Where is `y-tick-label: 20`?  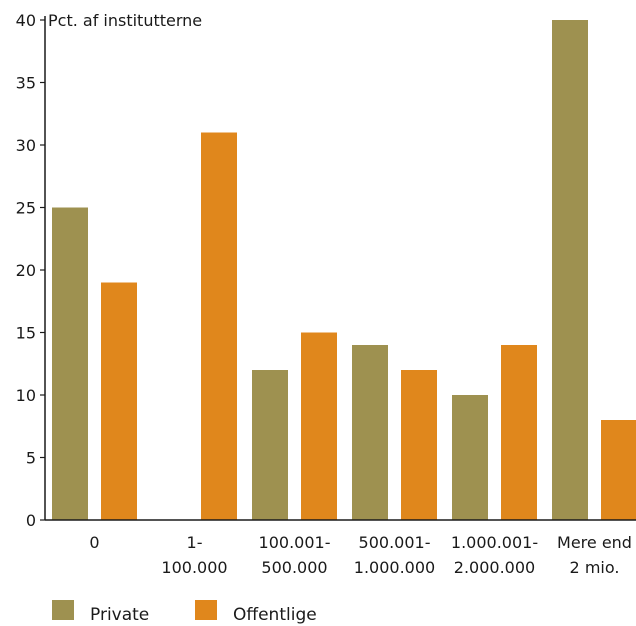
y-tick-label: 20 is located at coordinates (26, 270).